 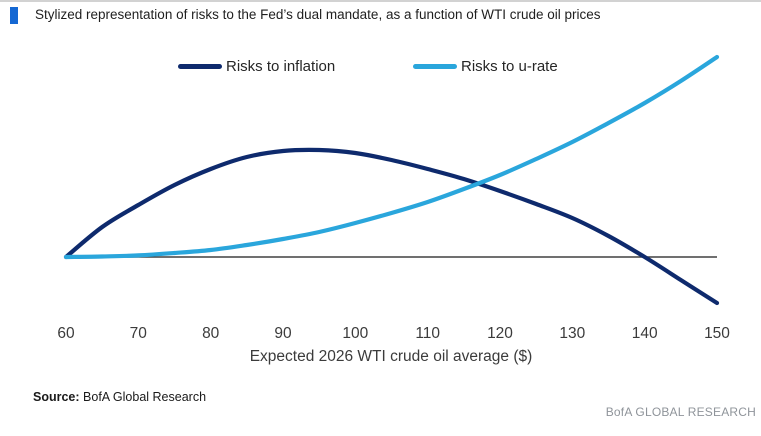 What do you see at coordinates (145, 397) in the screenshot?
I see `source-text: BofA Global Research` at bounding box center [145, 397].